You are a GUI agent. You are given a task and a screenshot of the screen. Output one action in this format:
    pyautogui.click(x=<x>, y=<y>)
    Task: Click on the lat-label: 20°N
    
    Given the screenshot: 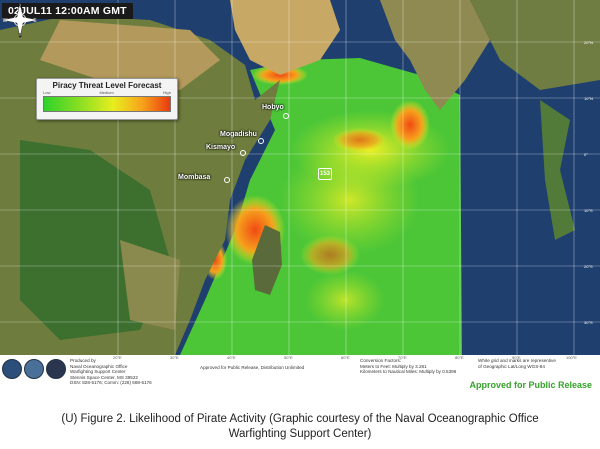 What is the action you would take?
    pyautogui.click(x=588, y=42)
    